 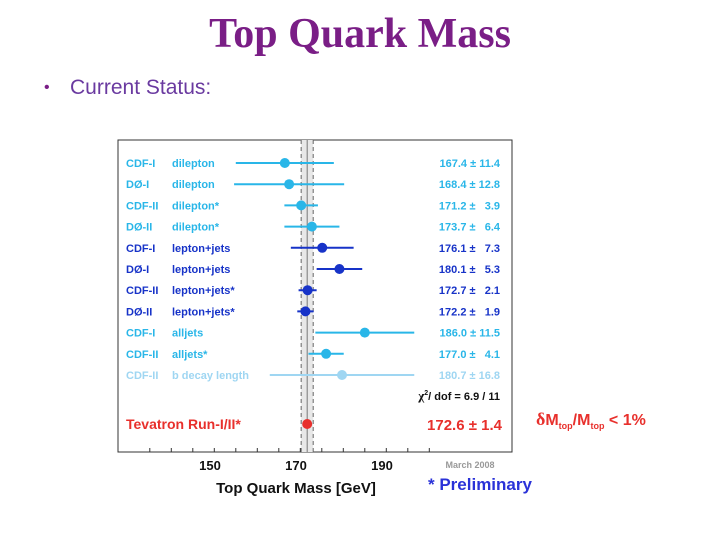 I want to click on measurement-value: 172.2 ± 1.9, so click(x=469, y=312).